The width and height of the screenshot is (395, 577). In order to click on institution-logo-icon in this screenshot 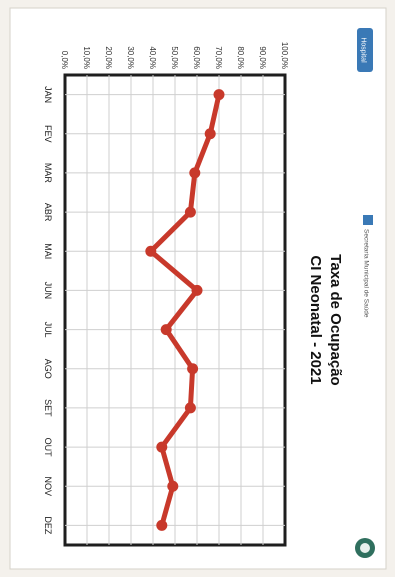, I will do `click(368, 220)`.